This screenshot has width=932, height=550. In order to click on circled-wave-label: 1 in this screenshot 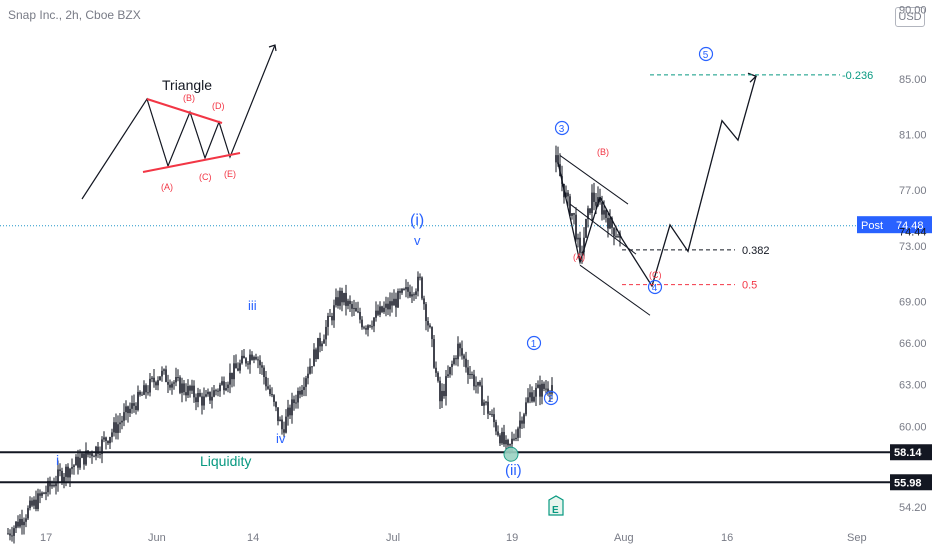, I will do `click(534, 343)`.